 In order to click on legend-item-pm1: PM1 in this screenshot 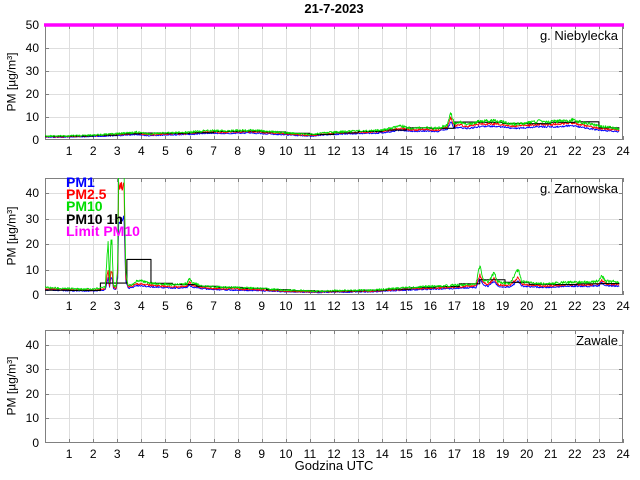, I will do `click(80, 182)`.